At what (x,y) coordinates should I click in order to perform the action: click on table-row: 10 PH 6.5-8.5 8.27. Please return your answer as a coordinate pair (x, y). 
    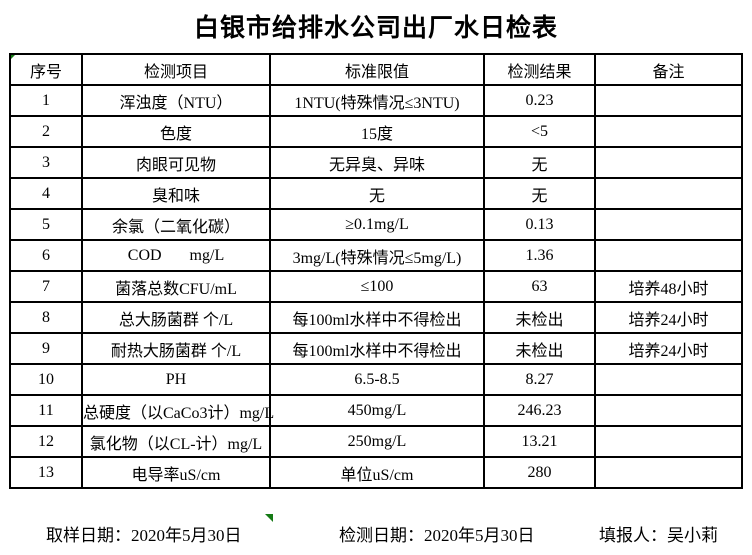
    Looking at the image, I should click on (376, 379).